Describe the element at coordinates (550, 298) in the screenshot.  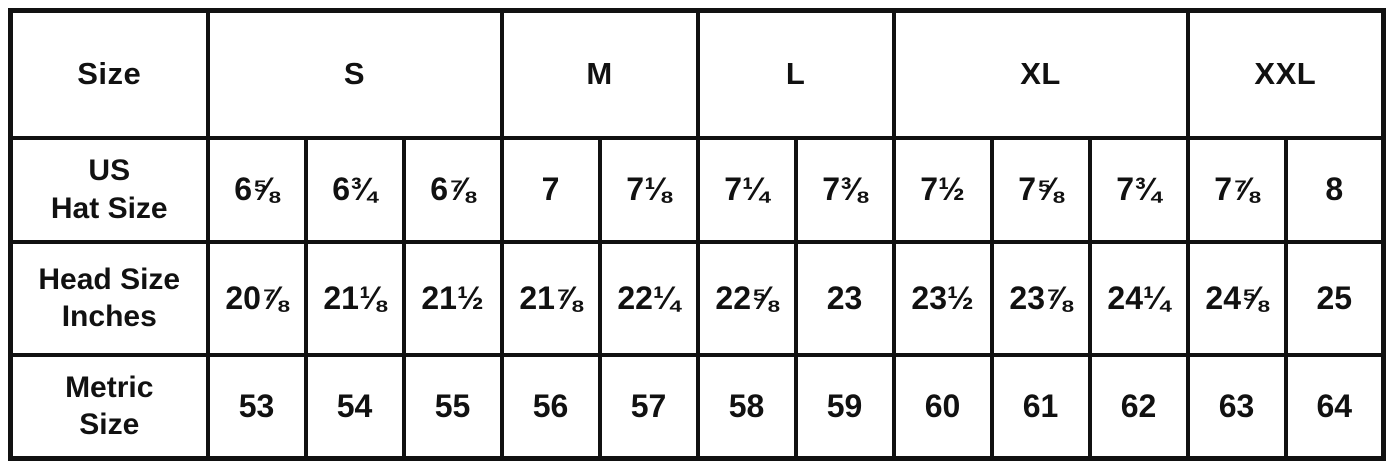
I see `head-size-inches-cell: 21⅞` at that location.